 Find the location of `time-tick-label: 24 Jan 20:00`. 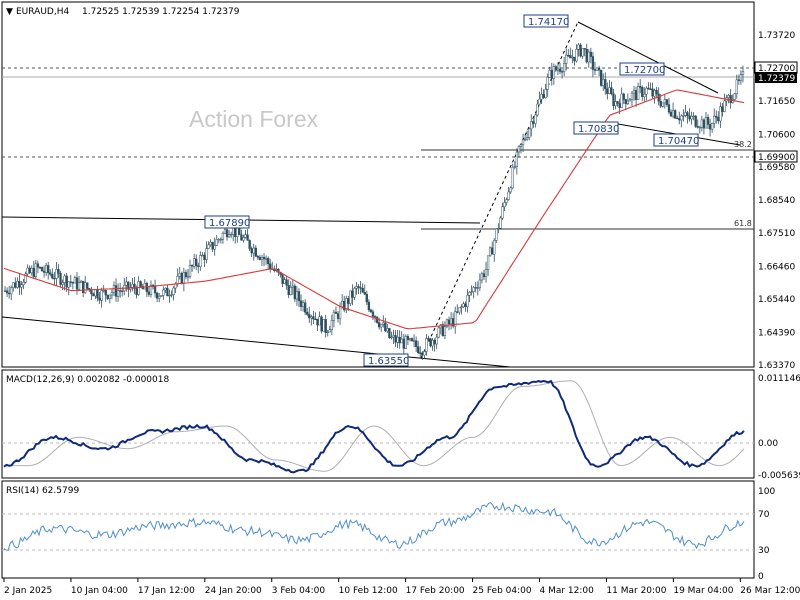

time-tick-label: 24 Jan 20:00 is located at coordinates (233, 591).